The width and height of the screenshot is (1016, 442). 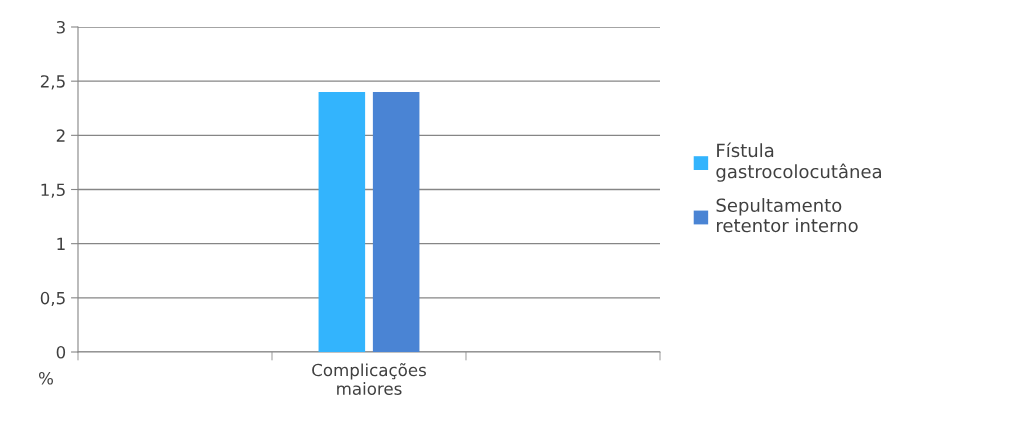 What do you see at coordinates (787, 215) in the screenshot?
I see `legend-label: Sepultamento retentor interno` at bounding box center [787, 215].